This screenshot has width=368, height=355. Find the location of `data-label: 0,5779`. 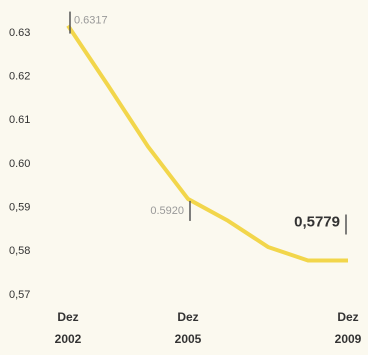

data-label: 0,5779 is located at coordinates (317, 221).